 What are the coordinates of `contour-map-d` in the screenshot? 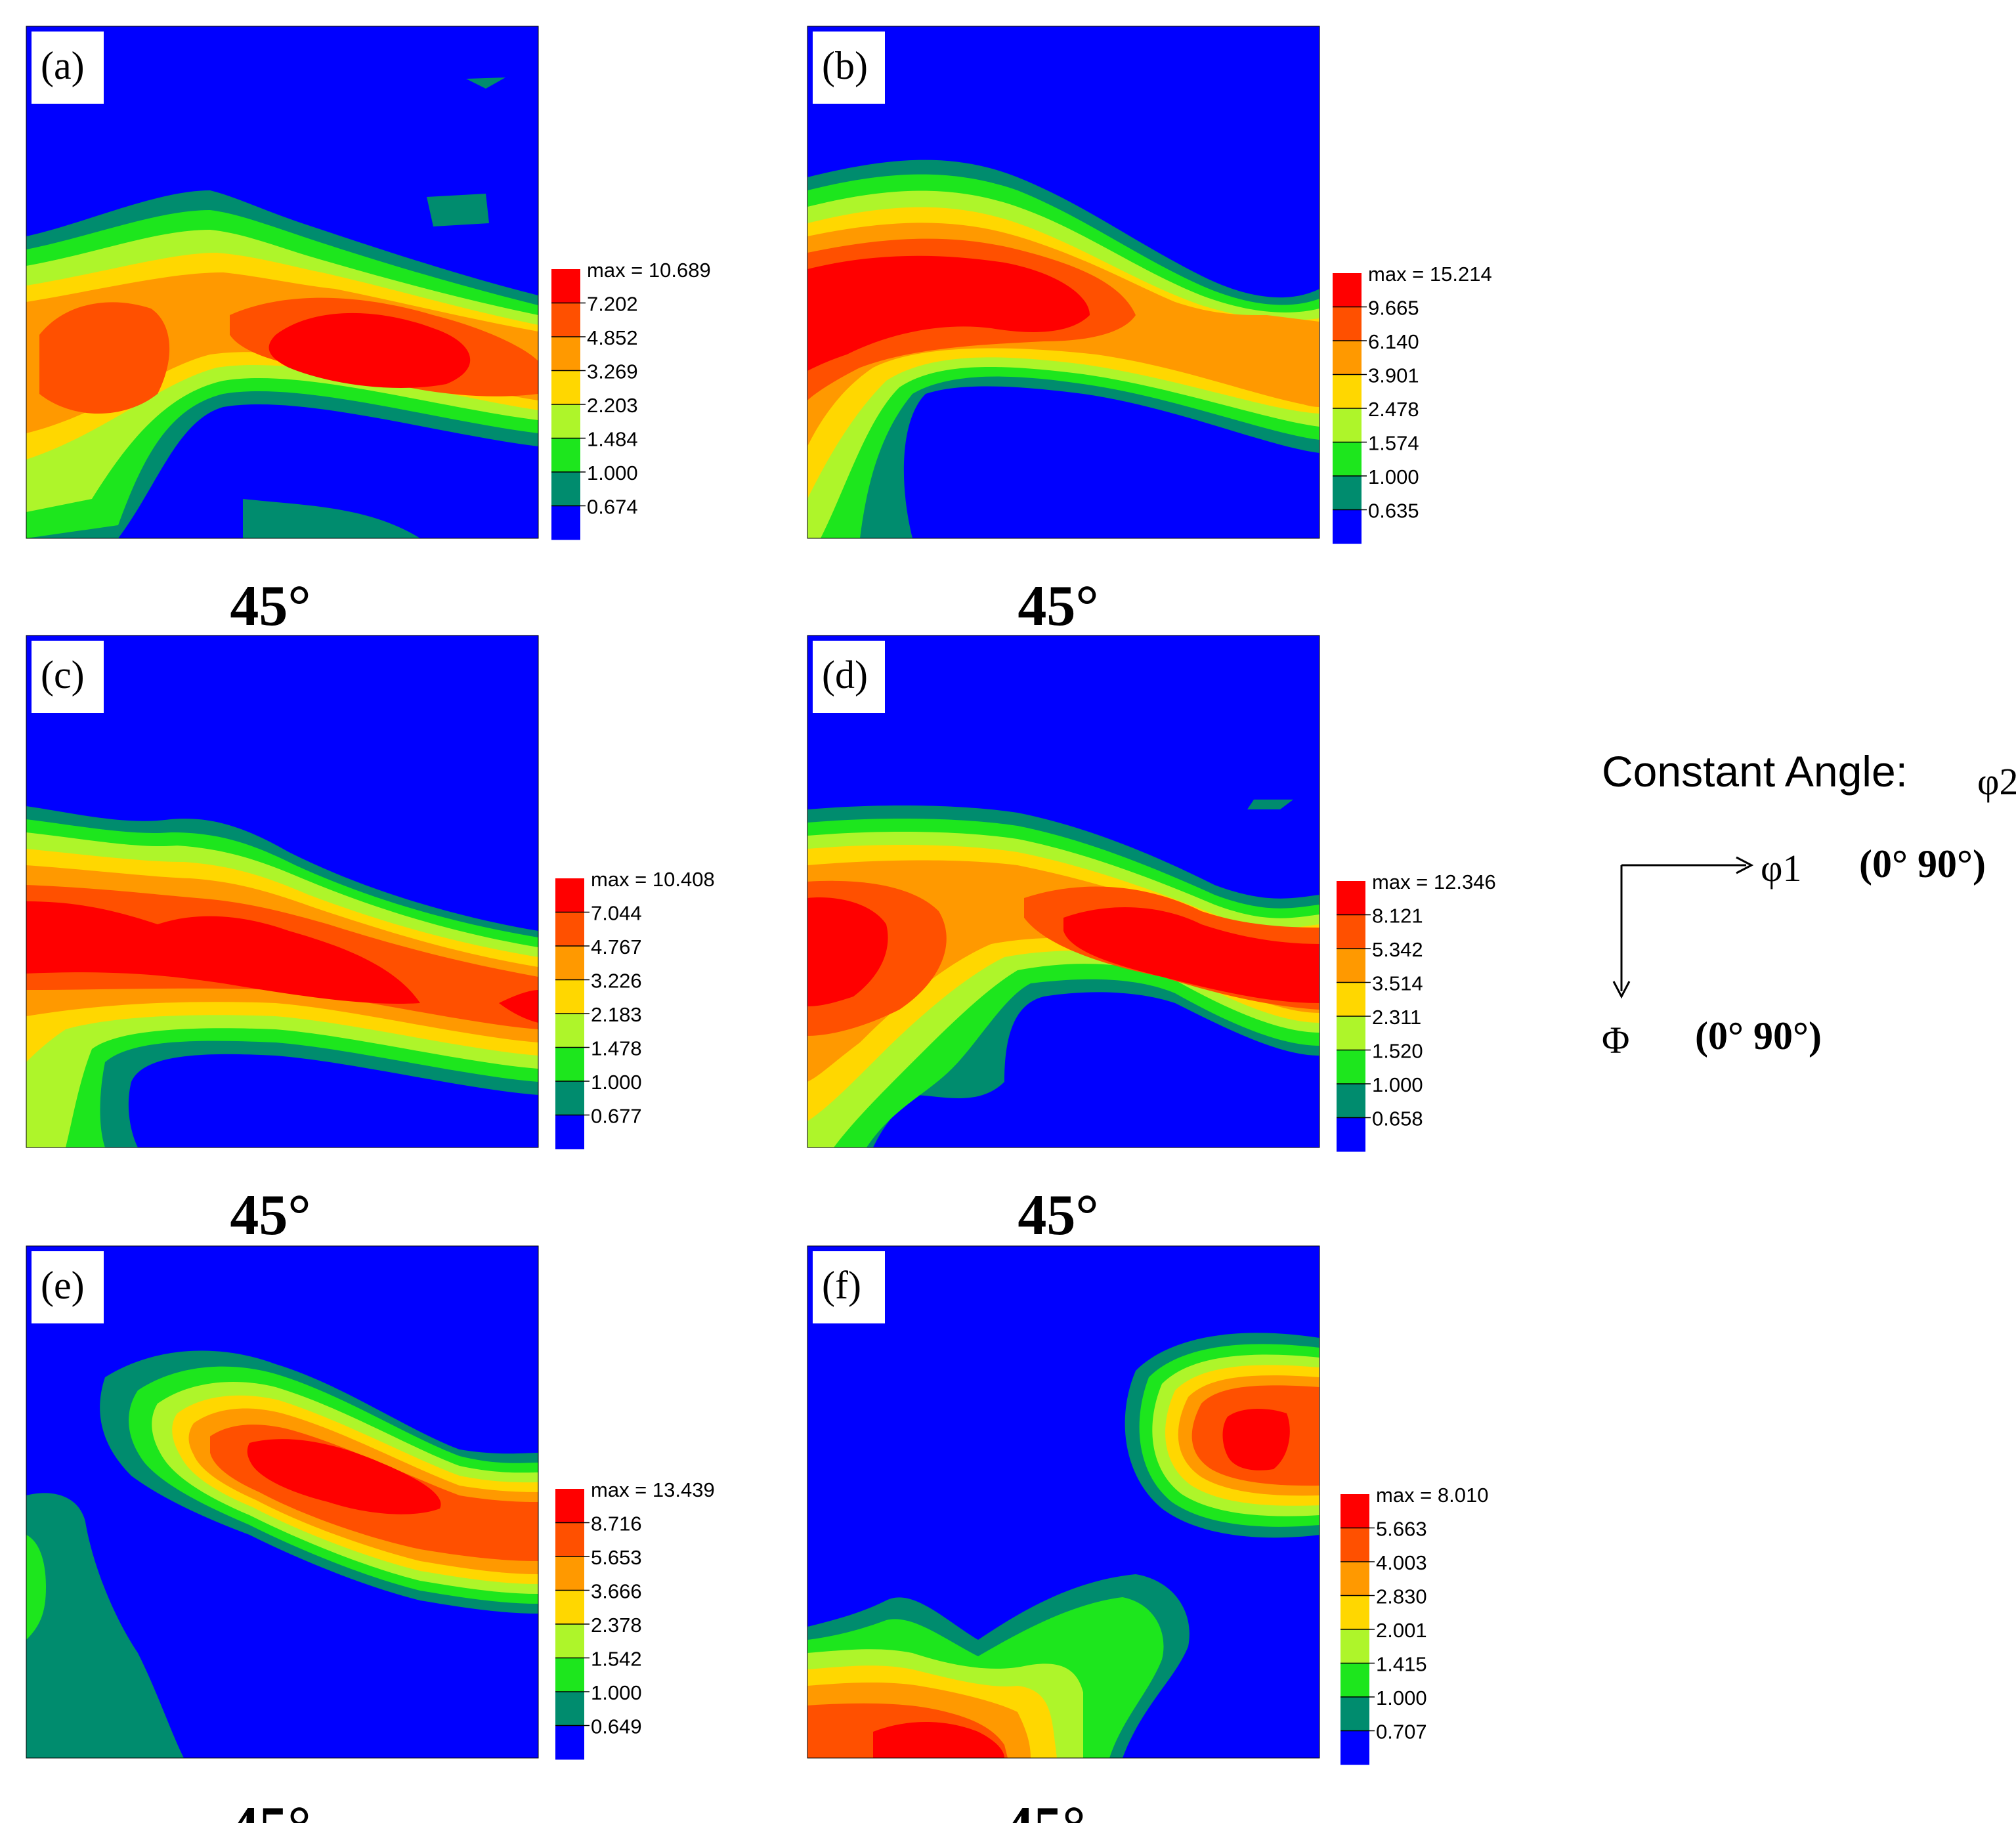 It's located at (1063, 891).